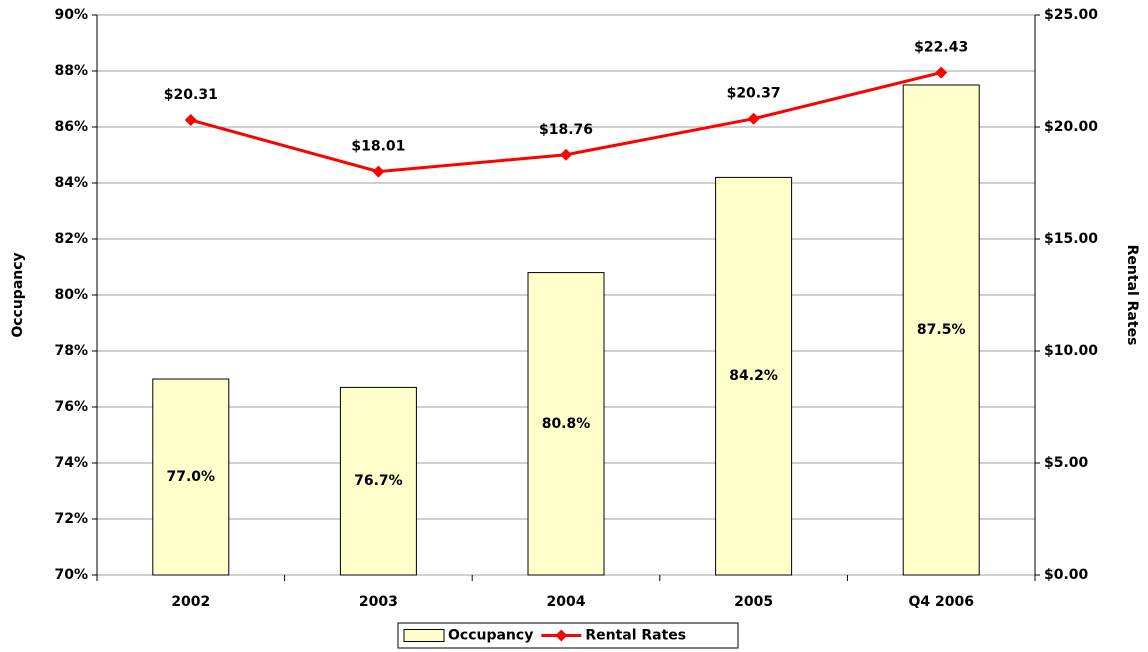 The width and height of the screenshot is (1148, 652). Describe the element at coordinates (566, 602) in the screenshot. I see `x-tick-label: 2004` at that location.